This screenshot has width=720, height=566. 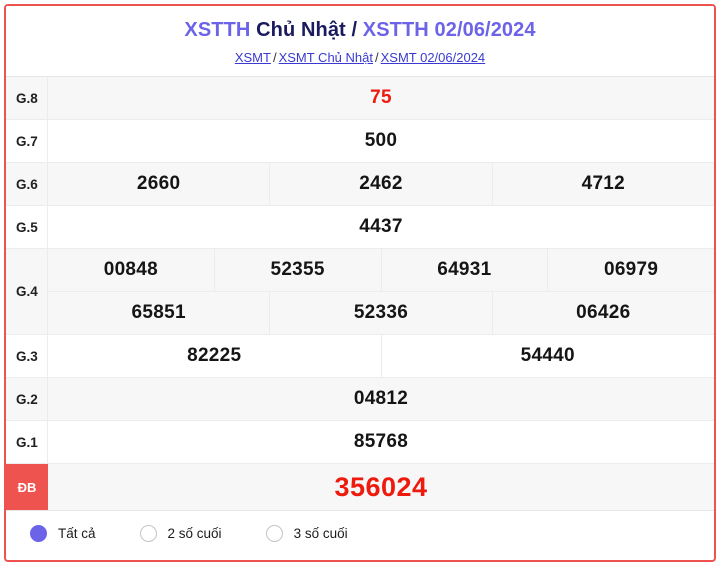 I want to click on prize-label-g8: G.8, so click(x=27, y=98).